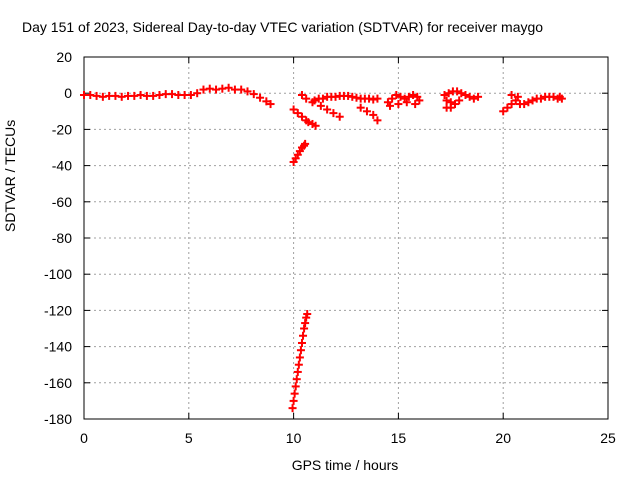 The width and height of the screenshot is (640, 480). What do you see at coordinates (608, 438) in the screenshot?
I see `x-tick-label: 25` at bounding box center [608, 438].